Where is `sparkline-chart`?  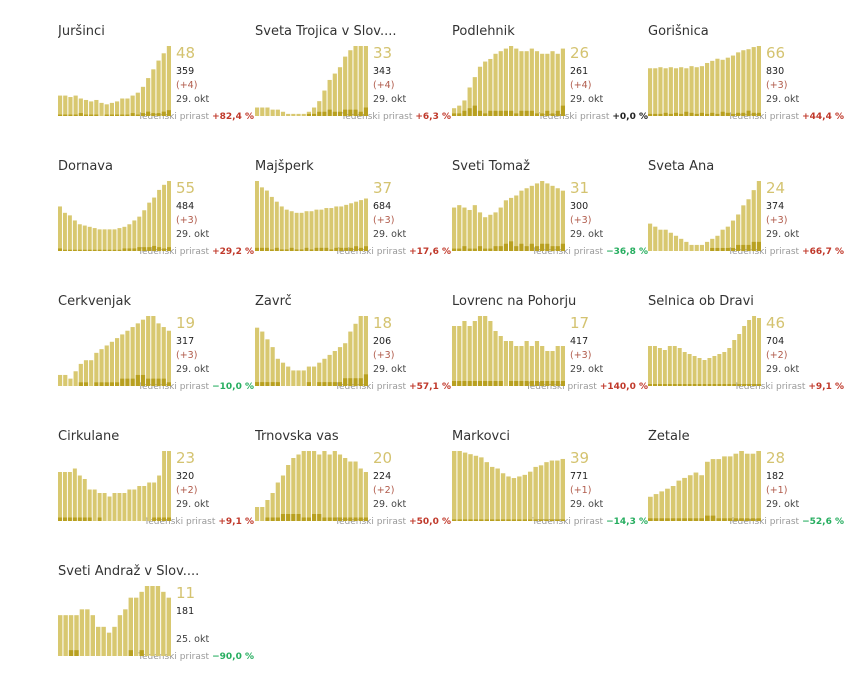 sparkline-chart is located at coordinates (311, 216).